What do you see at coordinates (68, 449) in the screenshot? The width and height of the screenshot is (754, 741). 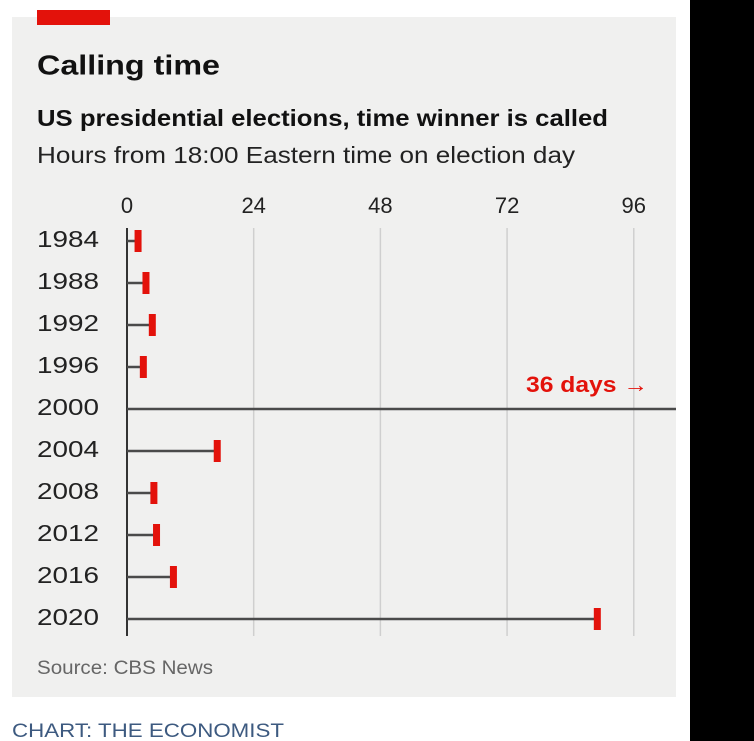 I see `y-tick-label: 2004` at bounding box center [68, 449].